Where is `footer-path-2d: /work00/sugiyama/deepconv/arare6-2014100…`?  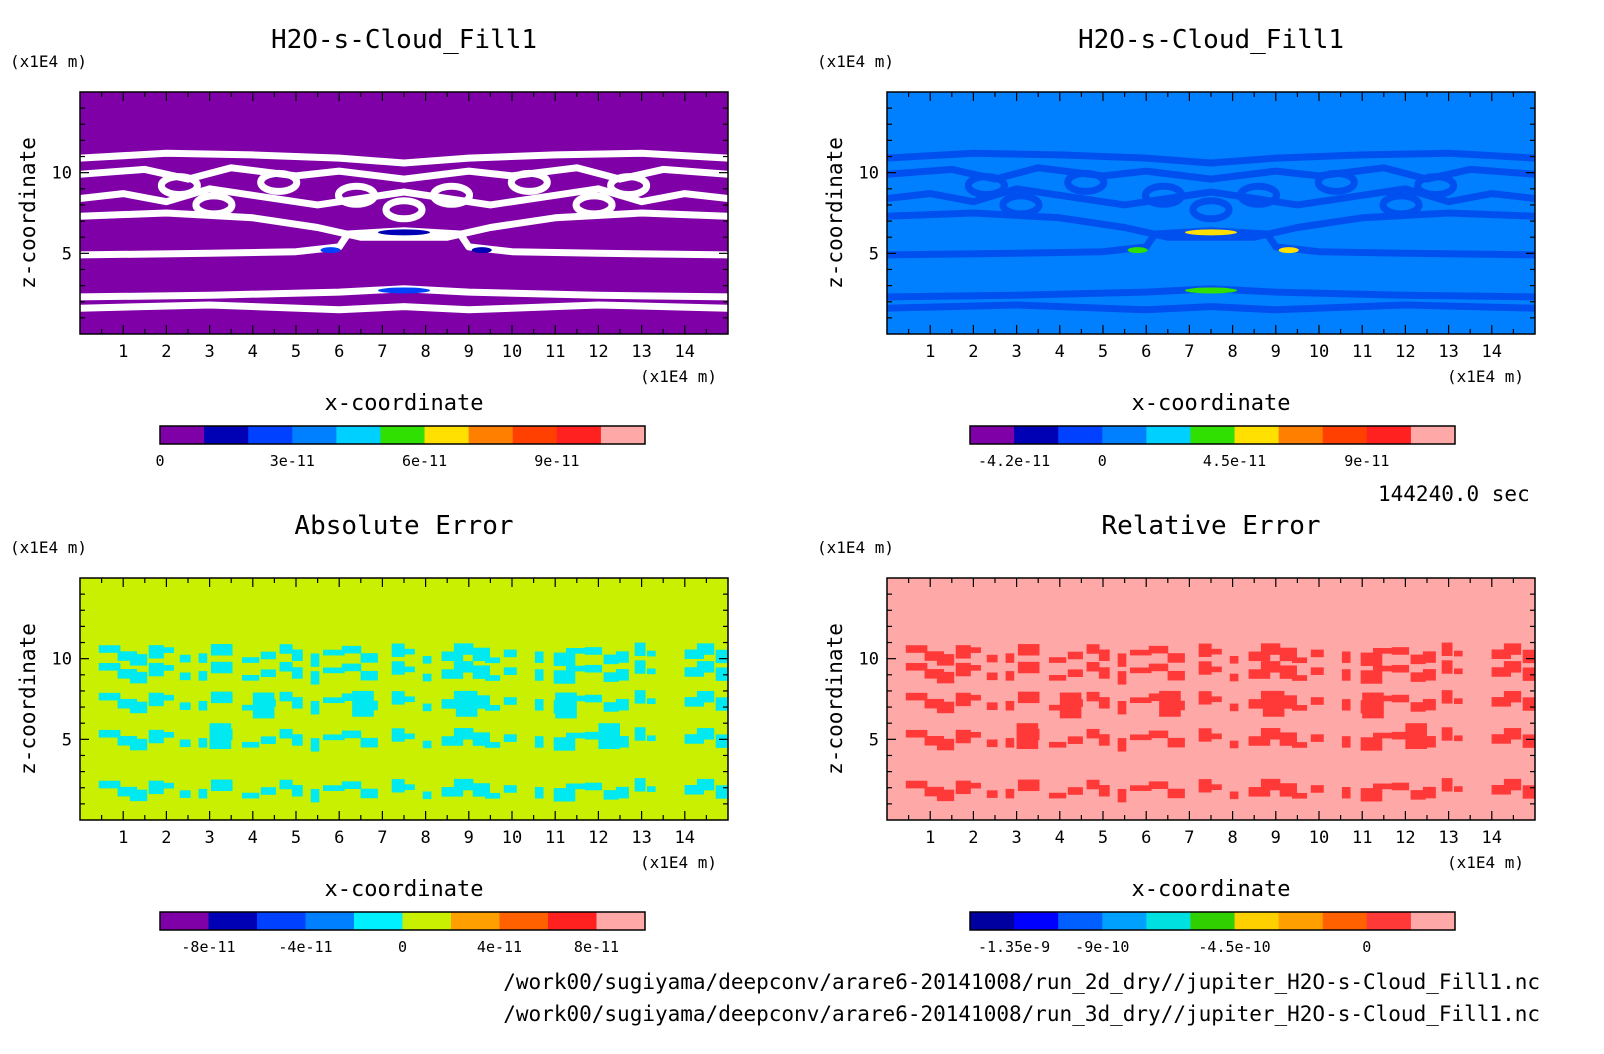 footer-path-2d: /work00/sugiyama/deepconv/arare6-2014100… is located at coordinates (1021, 982).